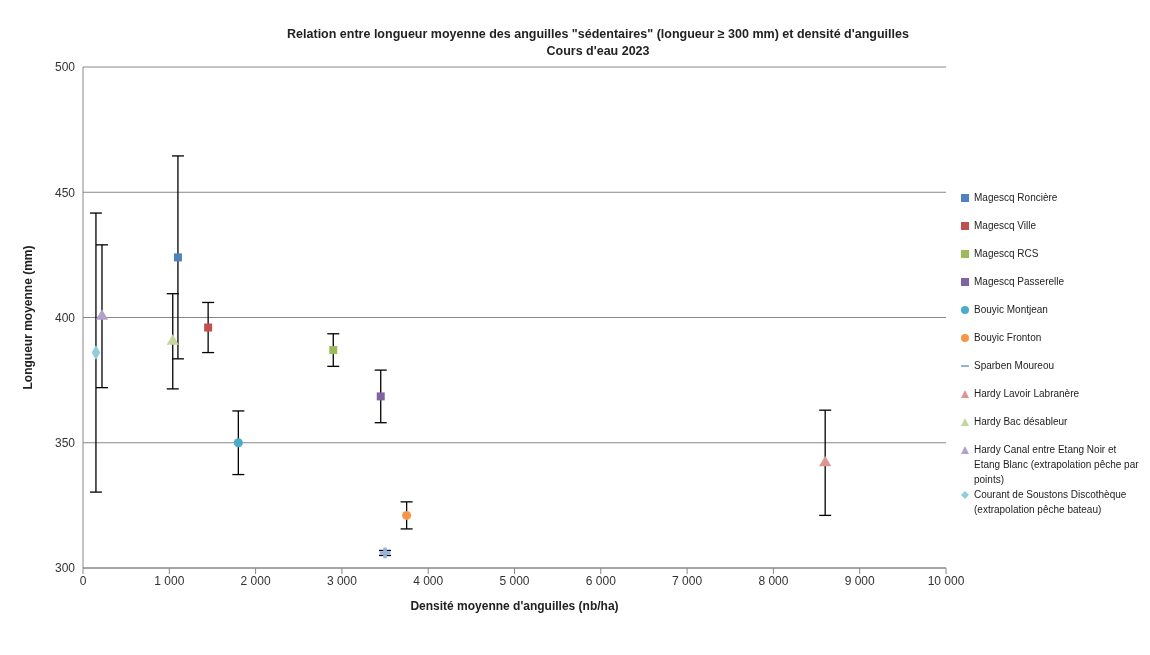  I want to click on legend-label: Courant de Soustons Discothèque (extrapolation pêche bateau), so click(1051, 502).